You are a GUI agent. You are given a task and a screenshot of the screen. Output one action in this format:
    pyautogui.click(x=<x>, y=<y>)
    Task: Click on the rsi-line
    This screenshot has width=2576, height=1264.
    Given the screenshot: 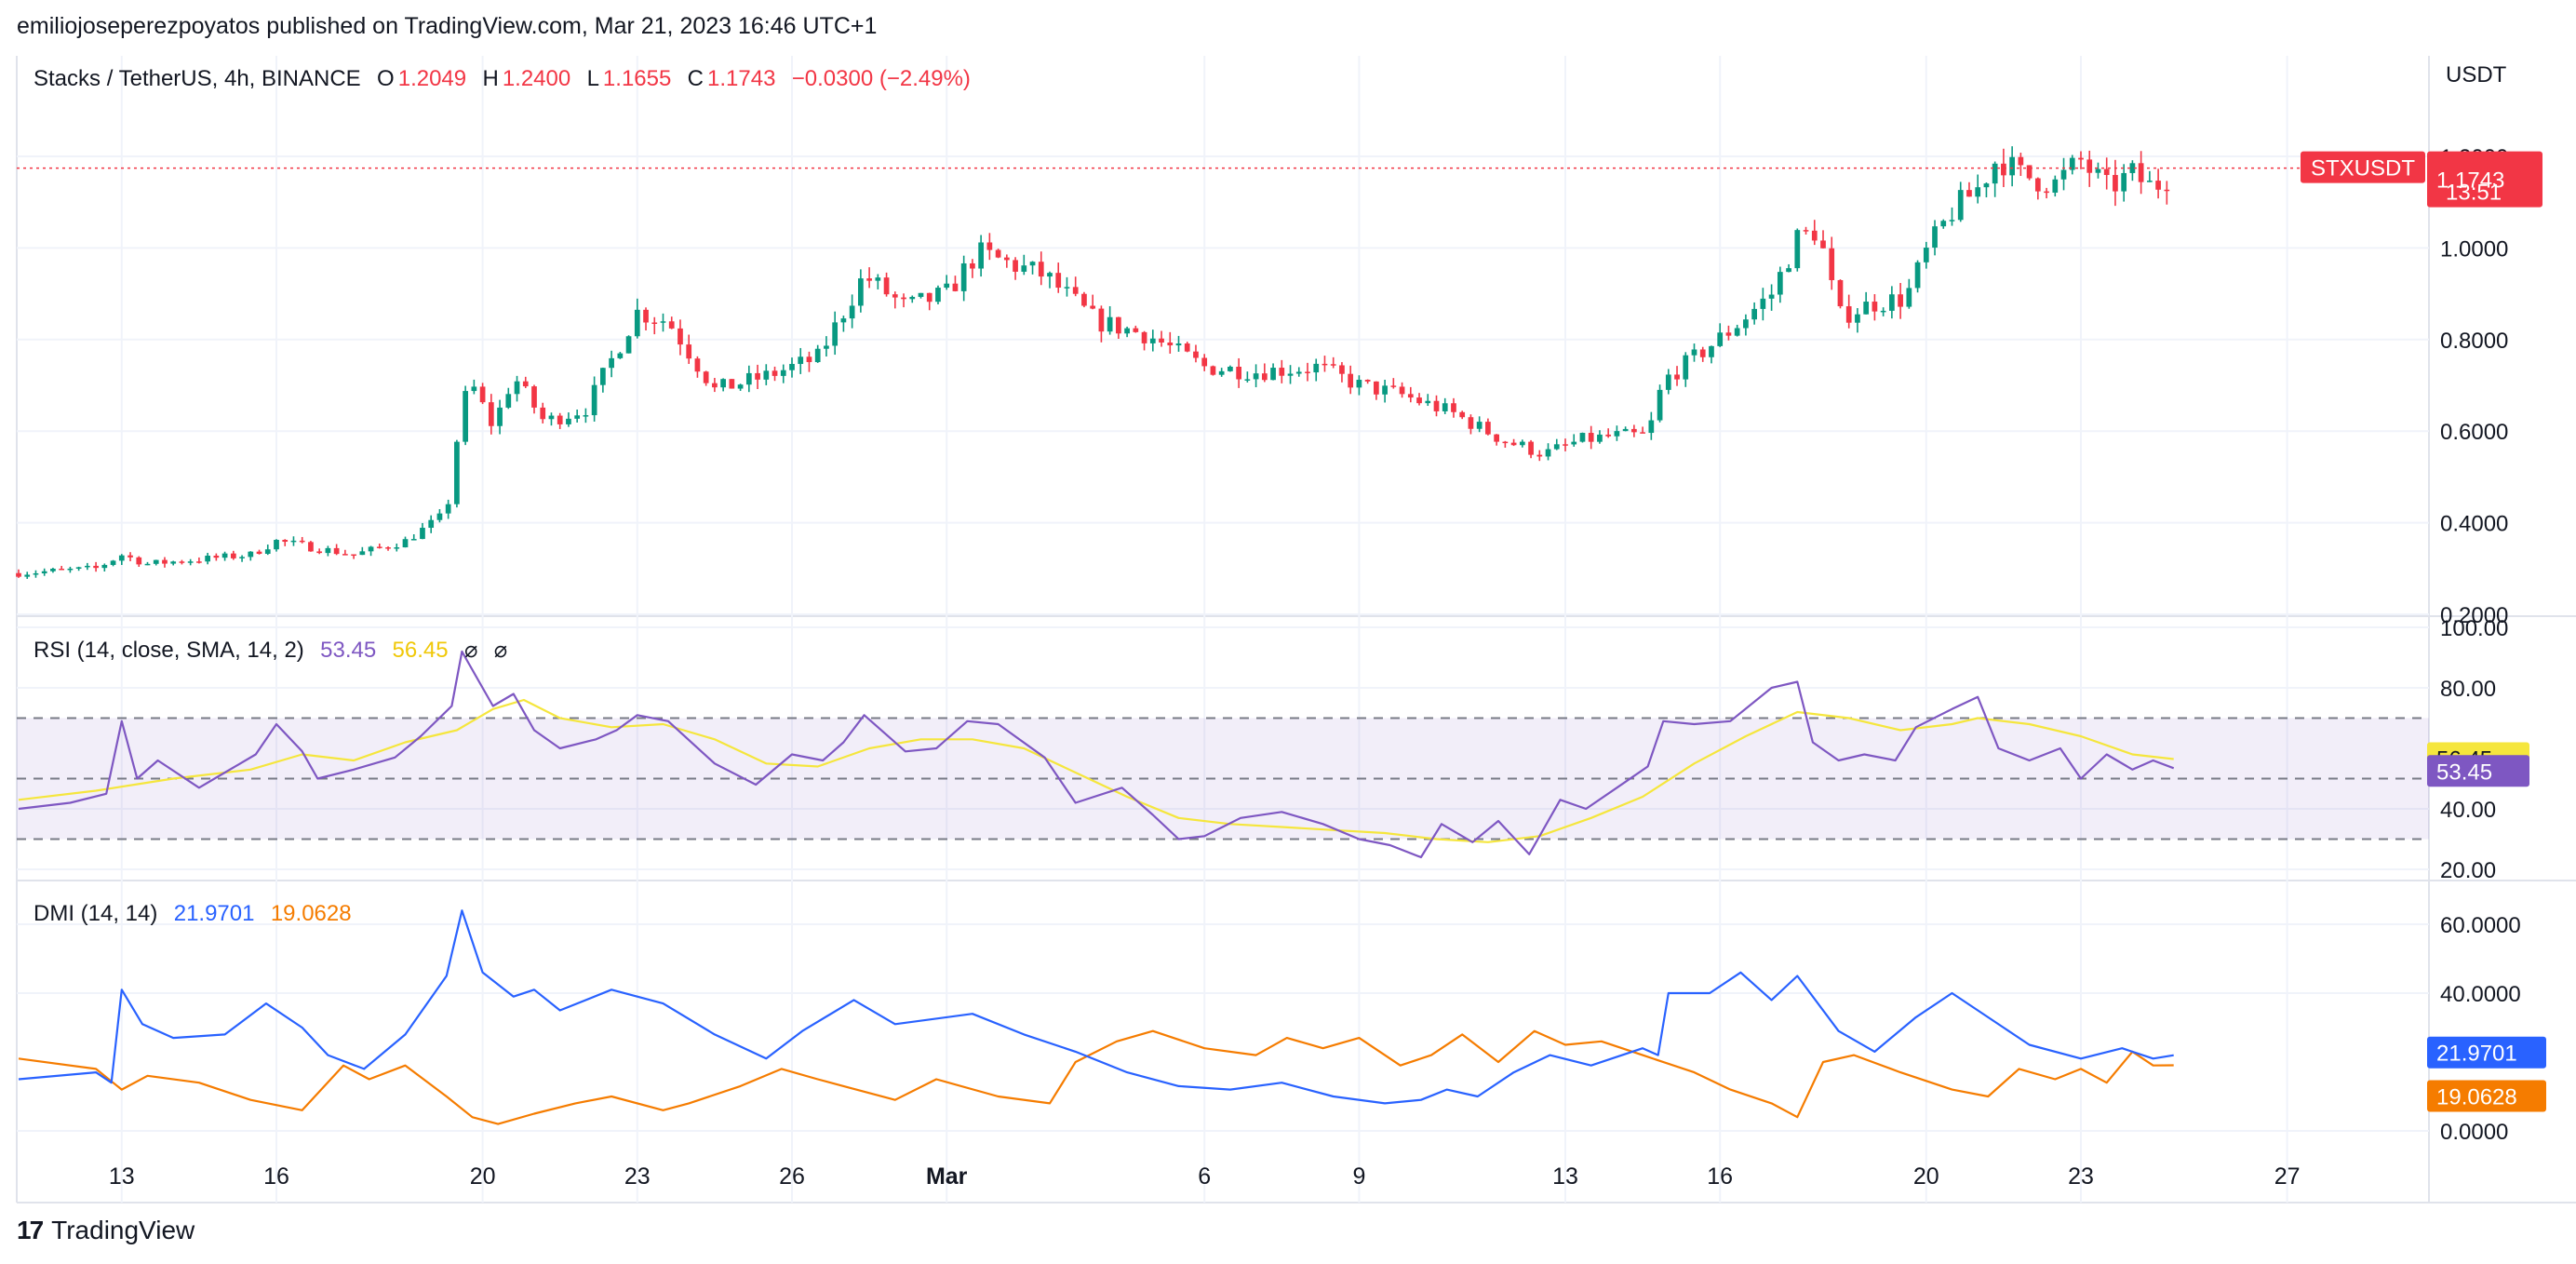 What is the action you would take?
    pyautogui.click(x=1096, y=754)
    